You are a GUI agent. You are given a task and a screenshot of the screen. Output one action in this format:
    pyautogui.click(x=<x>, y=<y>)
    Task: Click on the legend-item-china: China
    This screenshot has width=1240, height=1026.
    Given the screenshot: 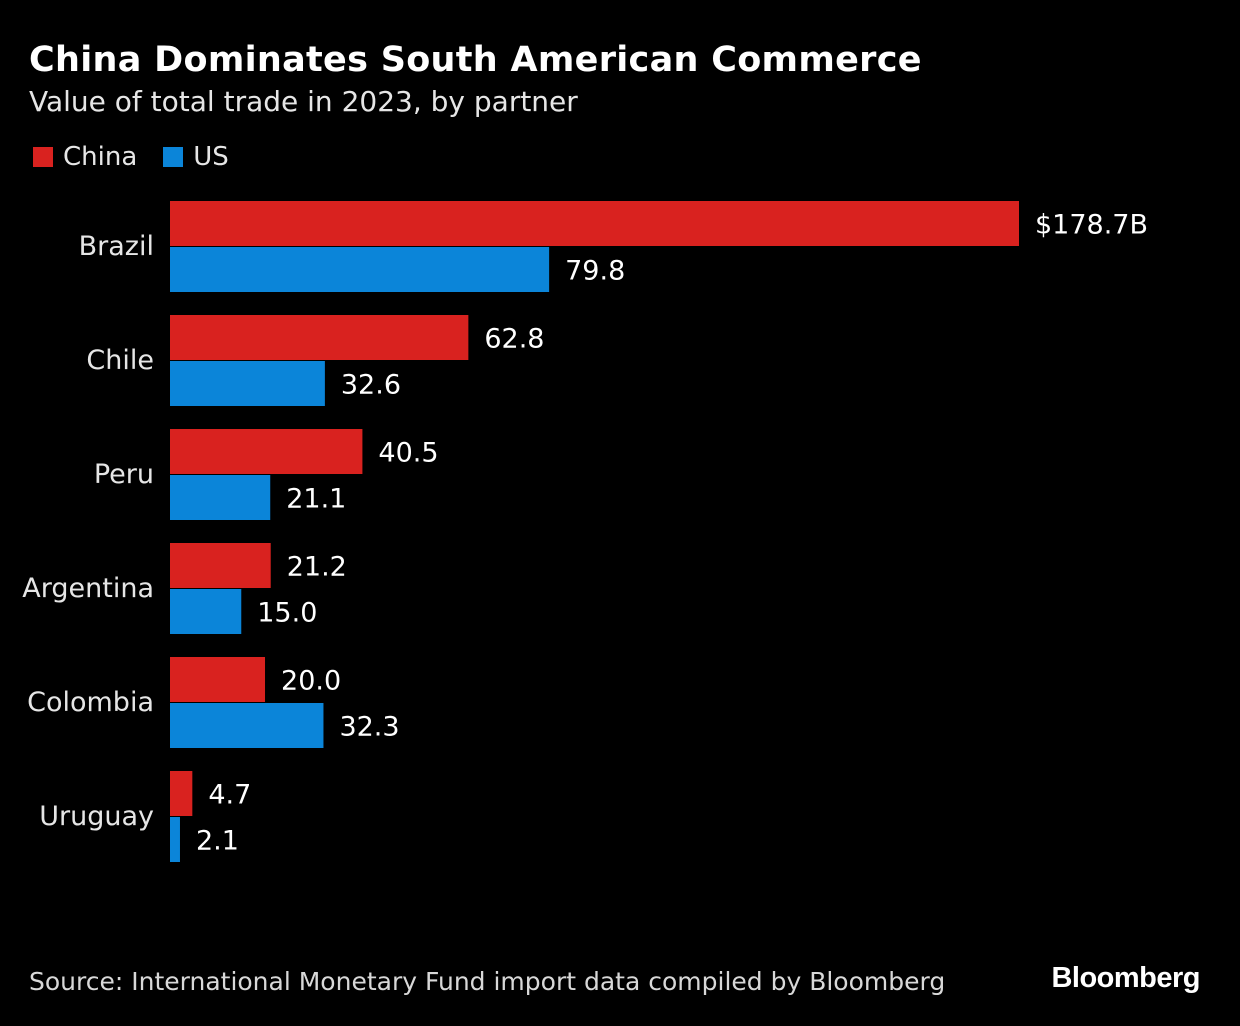 What is the action you would take?
    pyautogui.click(x=85, y=157)
    